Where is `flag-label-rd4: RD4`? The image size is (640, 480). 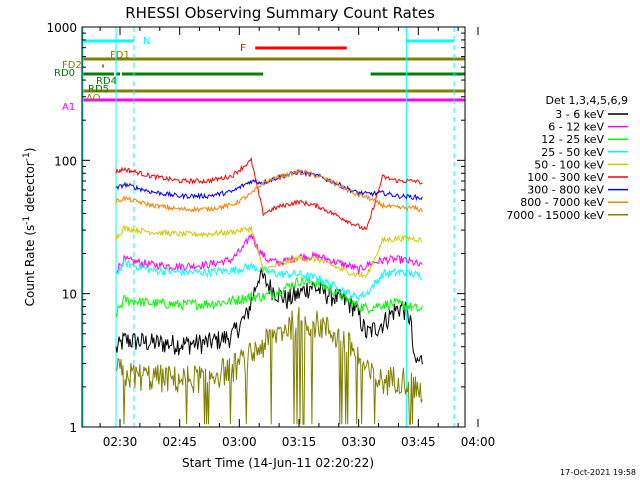 flag-label-rd4: RD4 is located at coordinates (106, 81).